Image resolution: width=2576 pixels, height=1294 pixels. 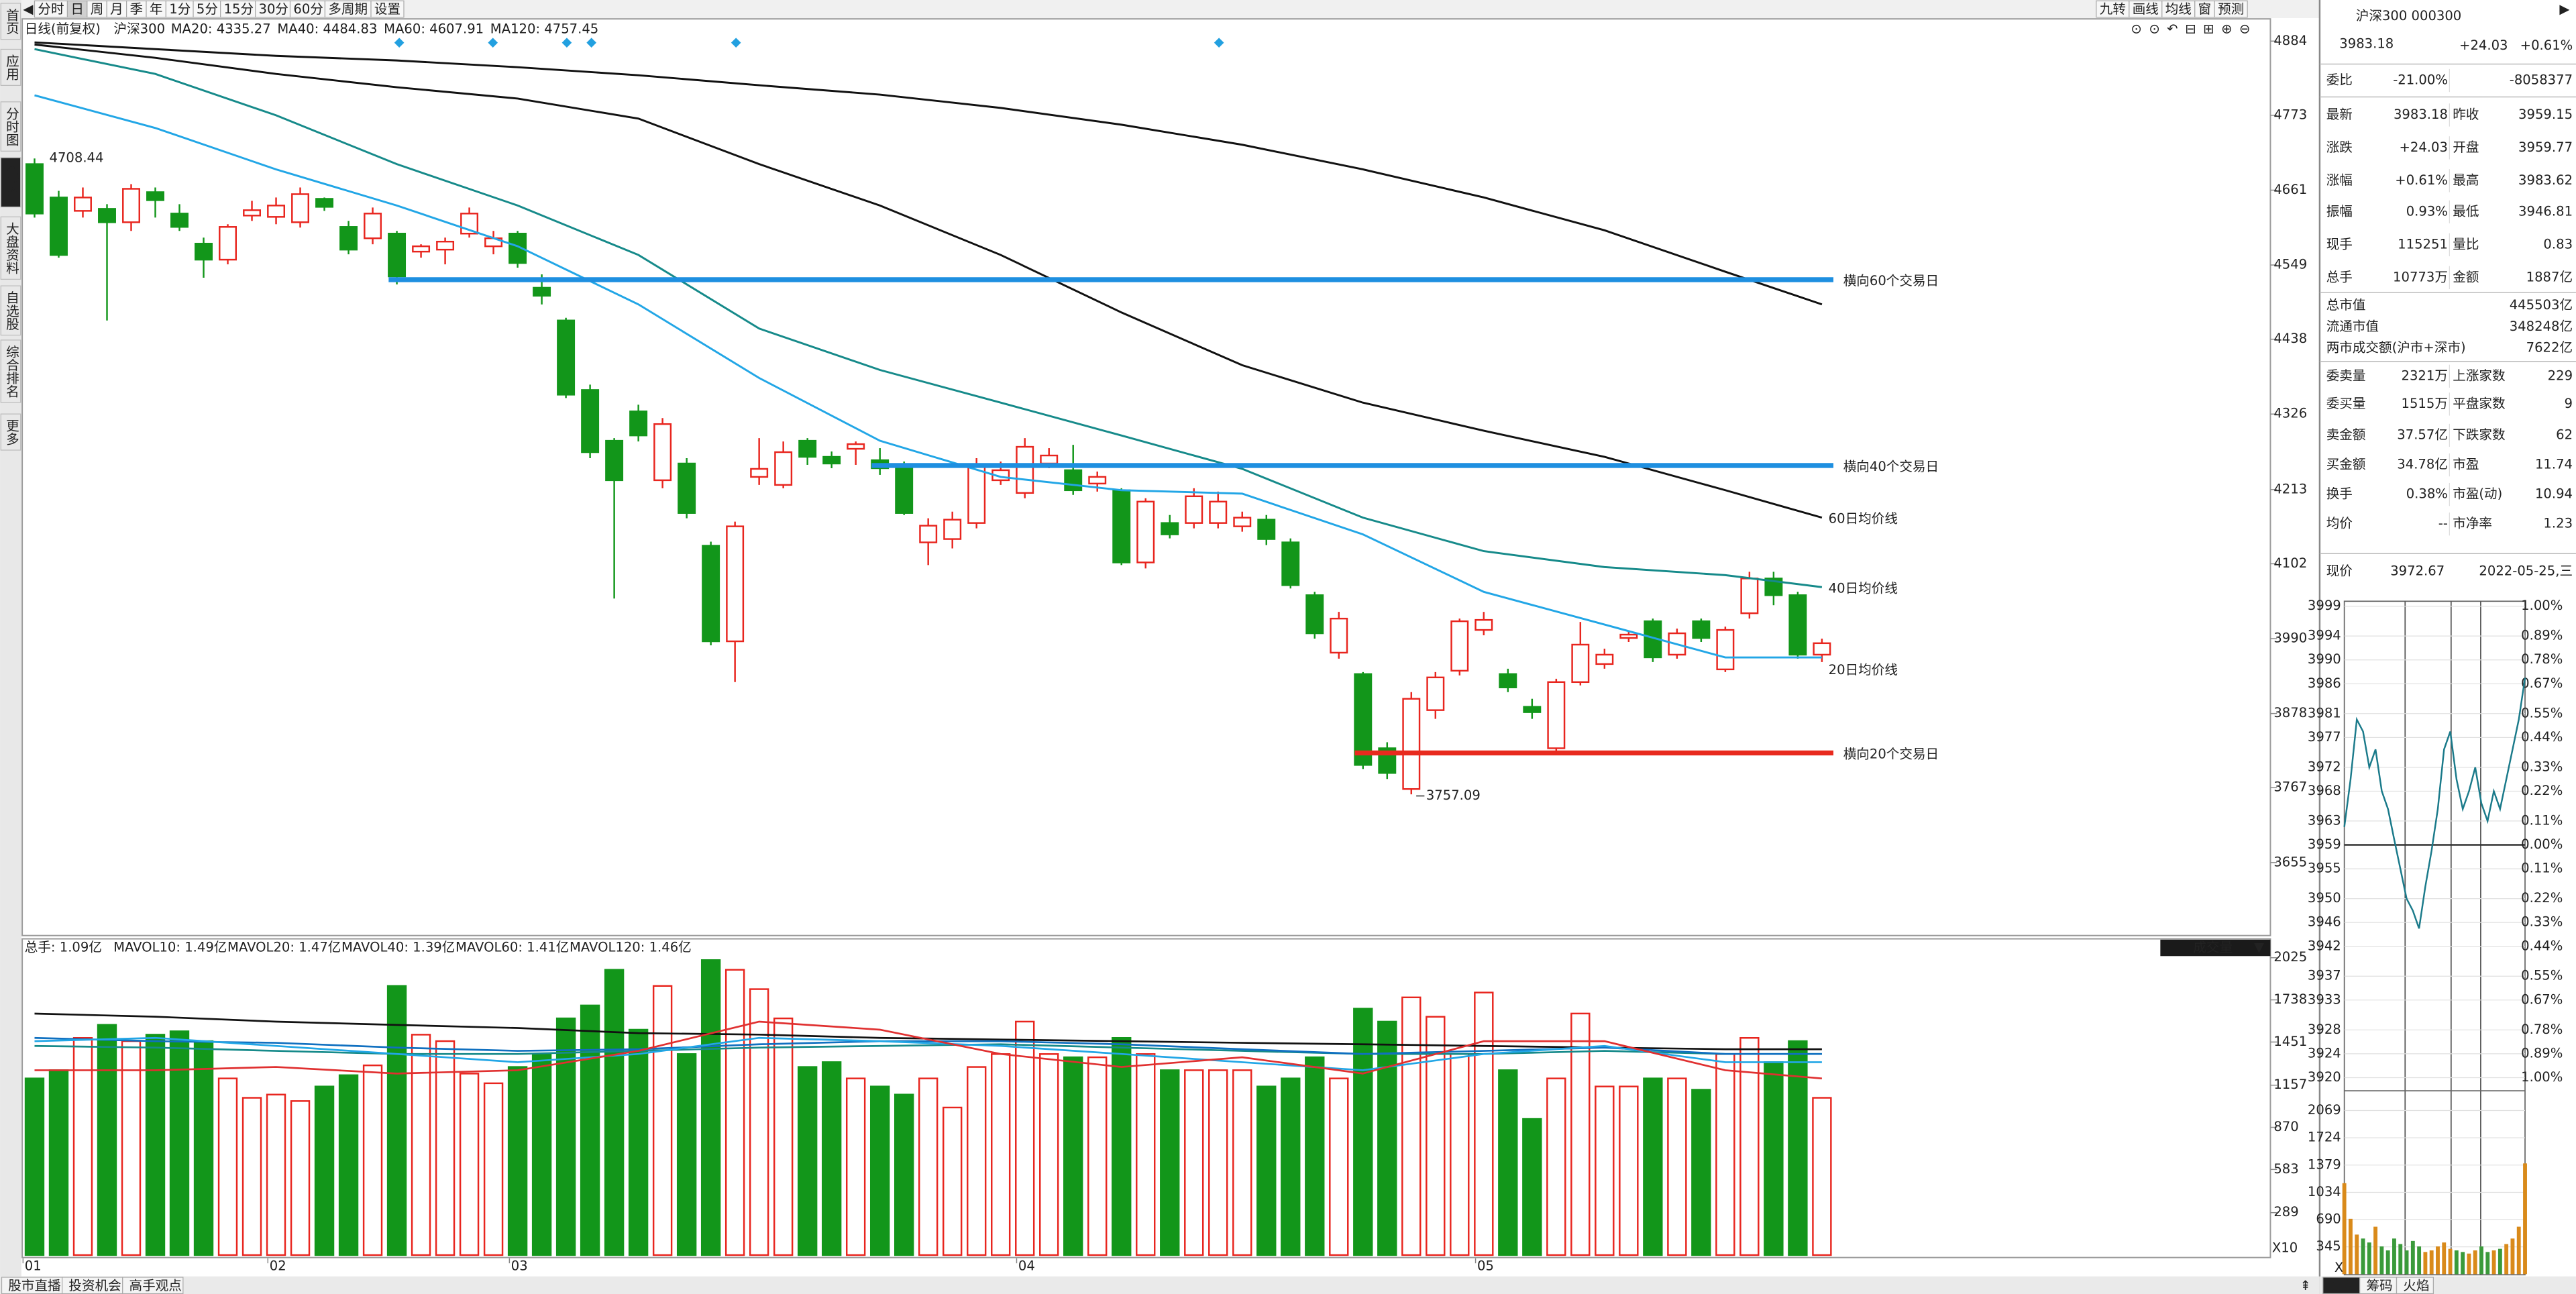 What do you see at coordinates (2466, 464) in the screenshot?
I see `quote-label: 市盈` at bounding box center [2466, 464].